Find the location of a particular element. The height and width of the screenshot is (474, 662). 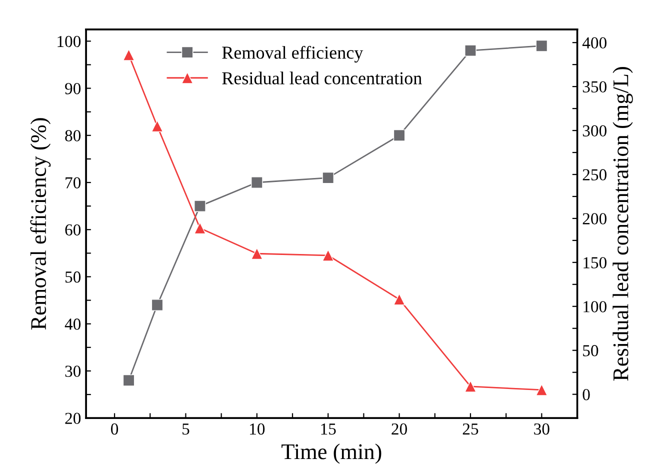

y-tick-label: 50 is located at coordinates (73, 277).